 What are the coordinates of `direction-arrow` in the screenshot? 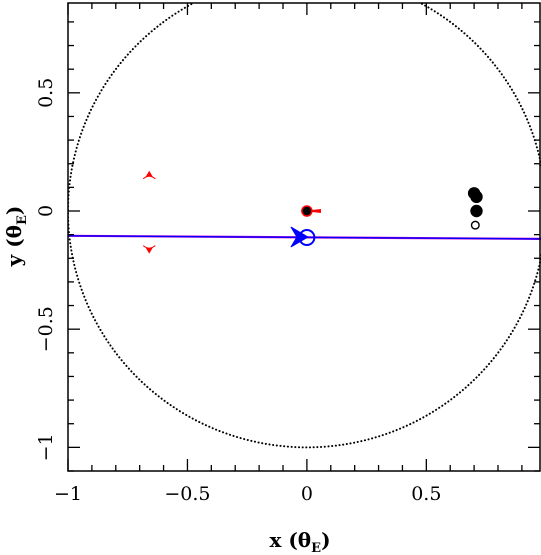 It's located at (299, 237).